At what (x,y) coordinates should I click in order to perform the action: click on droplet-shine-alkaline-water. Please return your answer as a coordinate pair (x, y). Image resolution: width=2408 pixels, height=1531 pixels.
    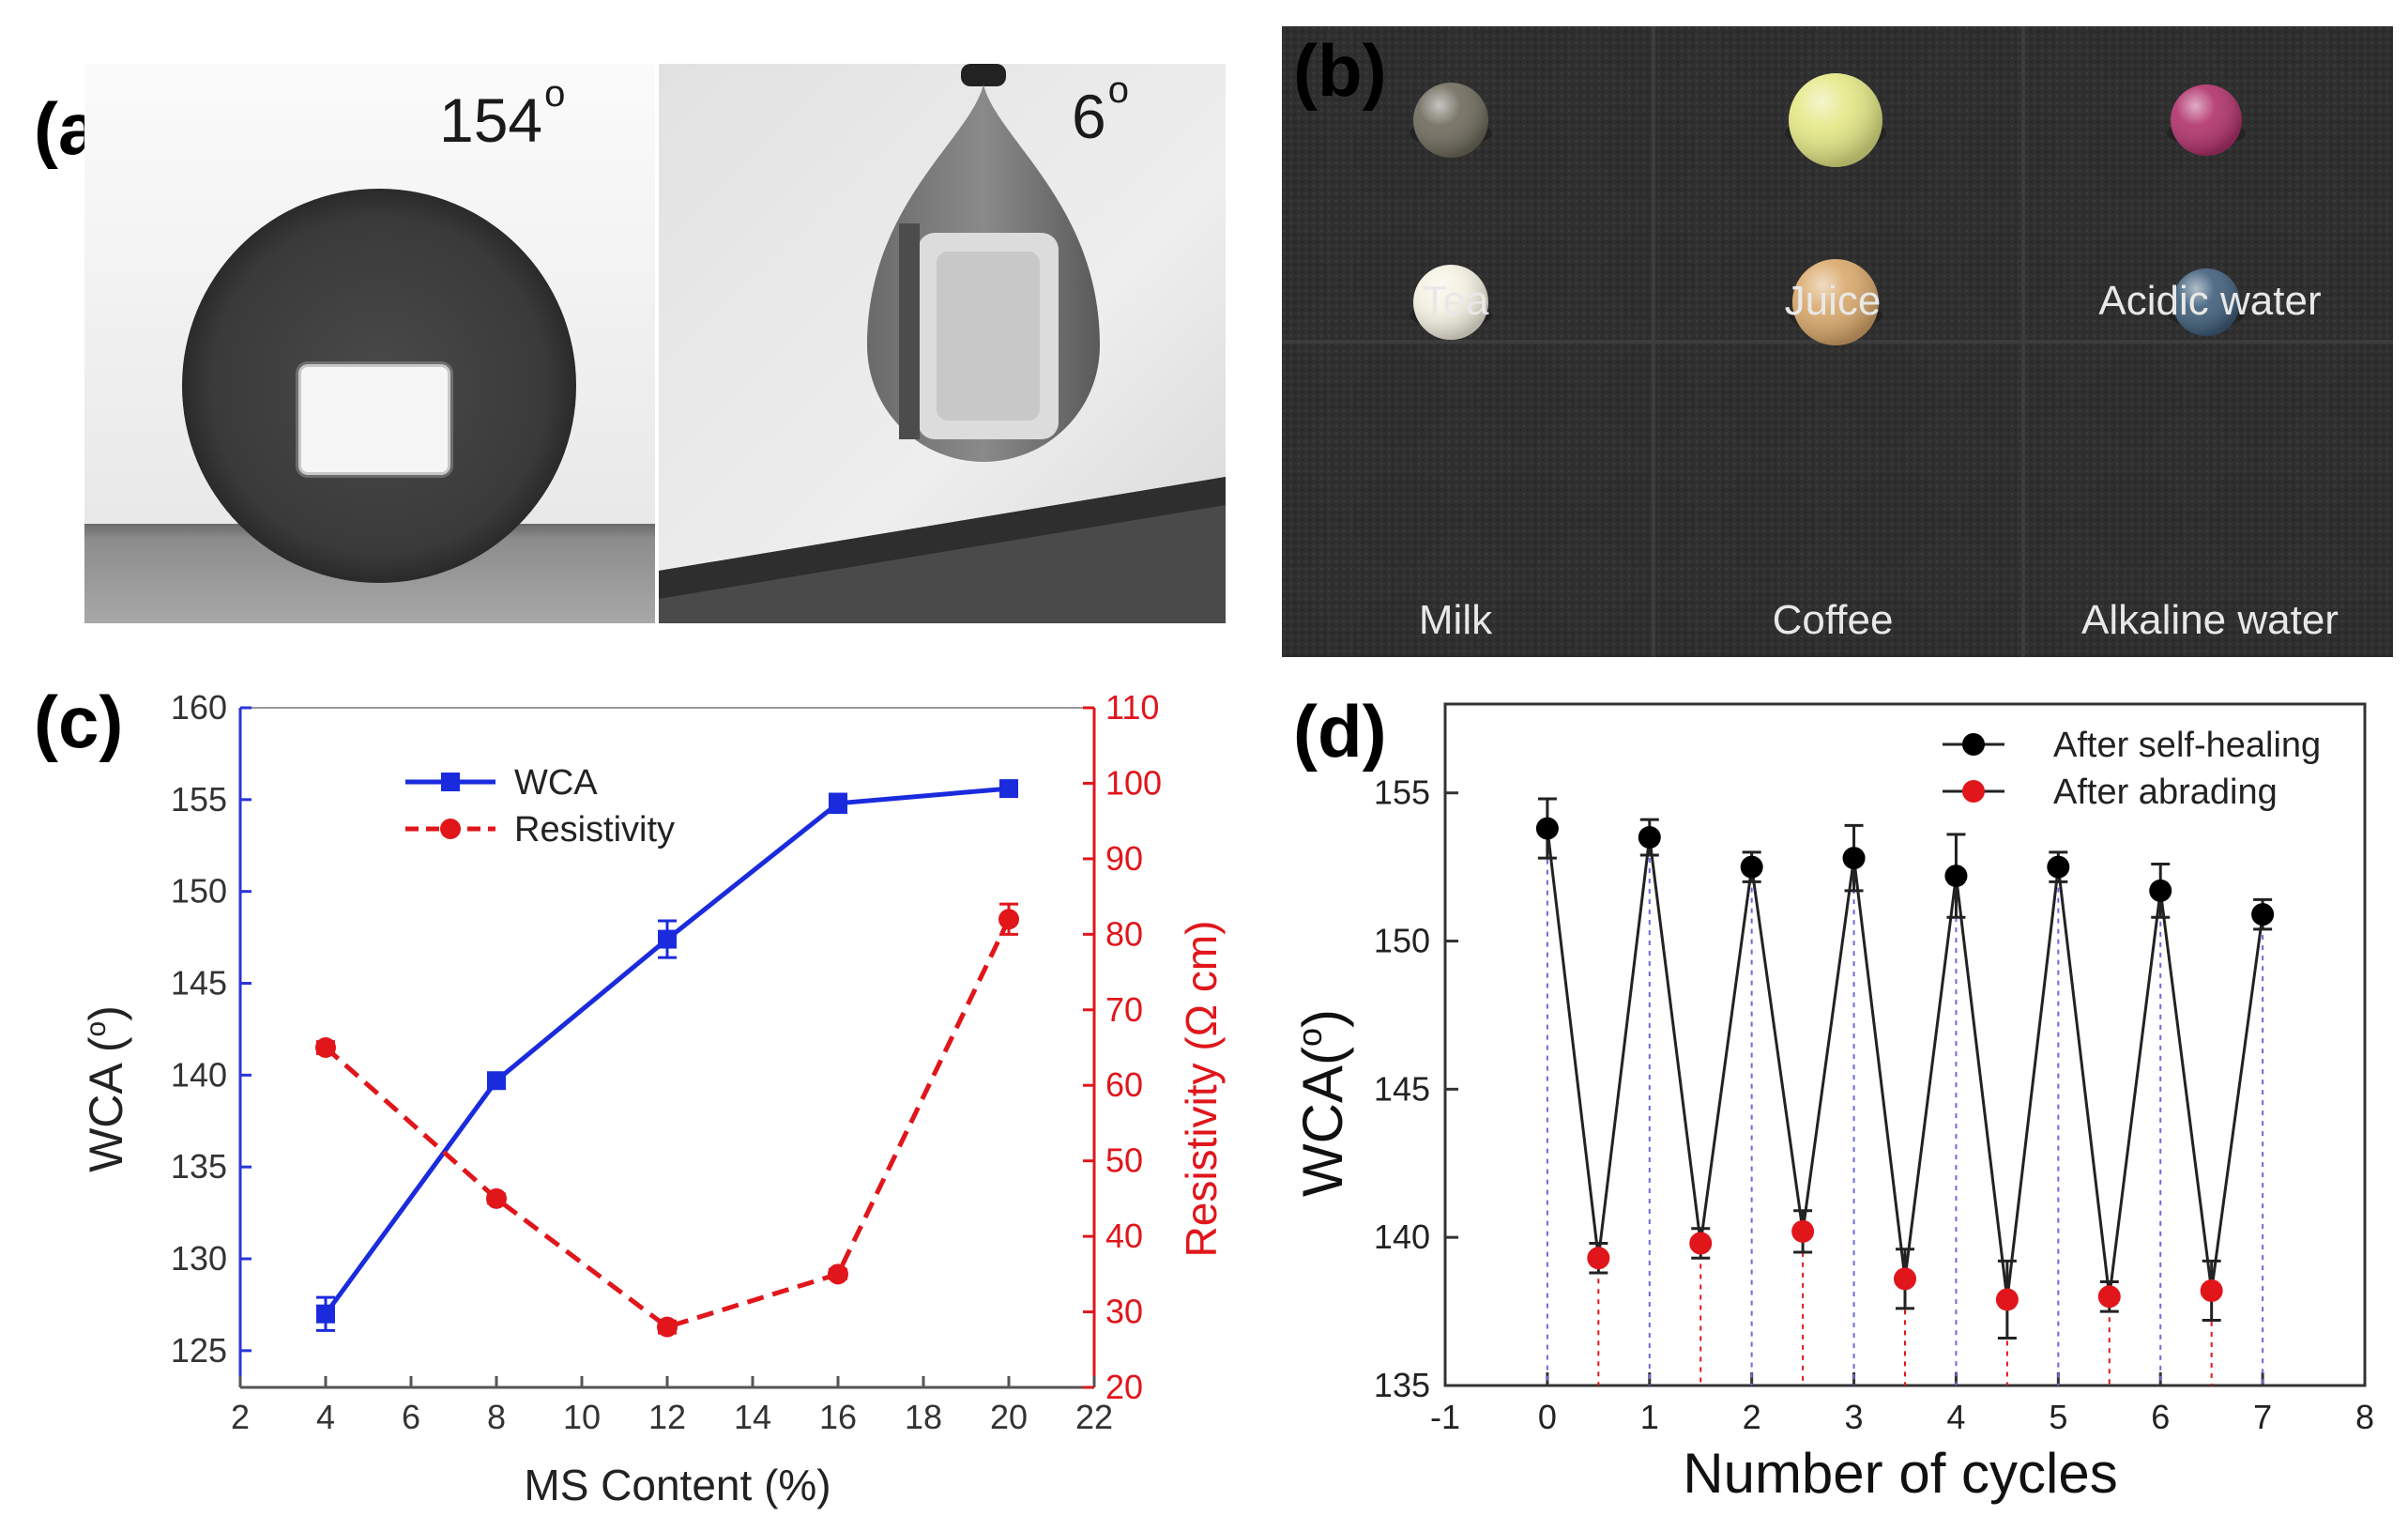
    Looking at the image, I should click on (2206, 302).